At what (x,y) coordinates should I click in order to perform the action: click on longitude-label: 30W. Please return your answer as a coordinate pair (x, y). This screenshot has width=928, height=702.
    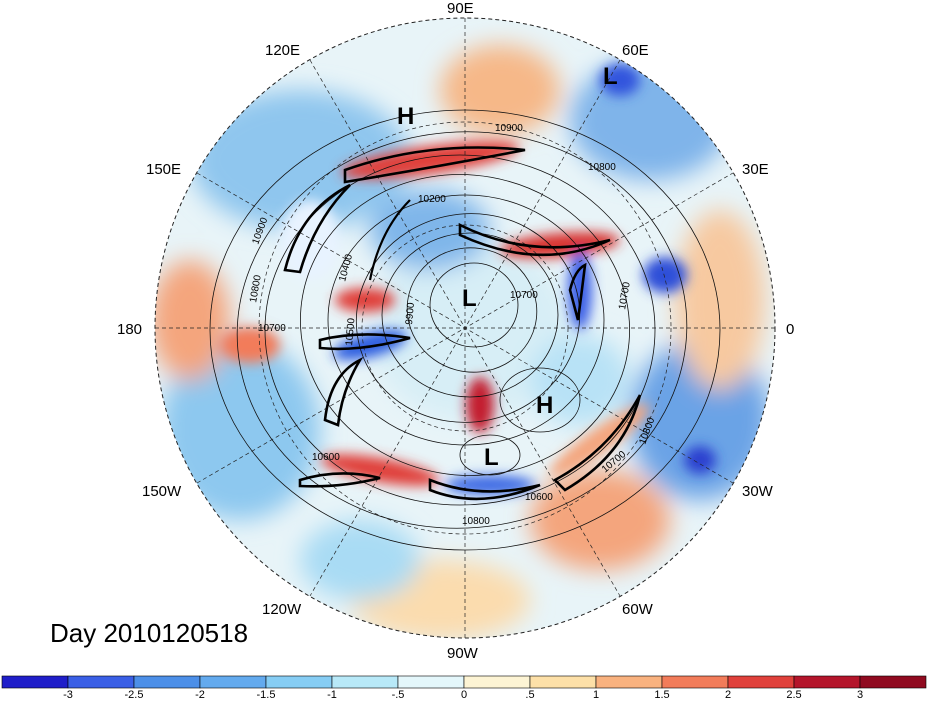
    Looking at the image, I should click on (758, 491).